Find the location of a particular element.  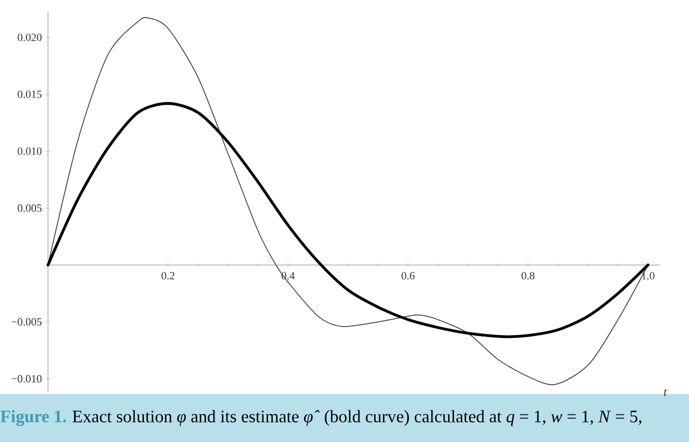

y-tick-label: −0.010 is located at coordinates (27, 378).